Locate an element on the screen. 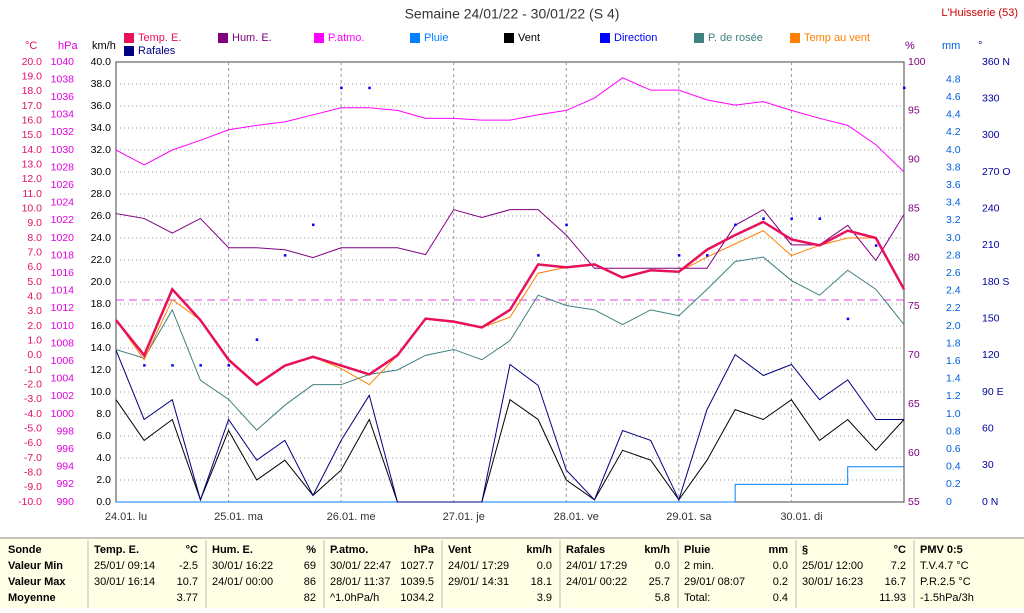 The width and height of the screenshot is (1024, 613). x-tick-label: 24.01. lu is located at coordinates (126, 517).